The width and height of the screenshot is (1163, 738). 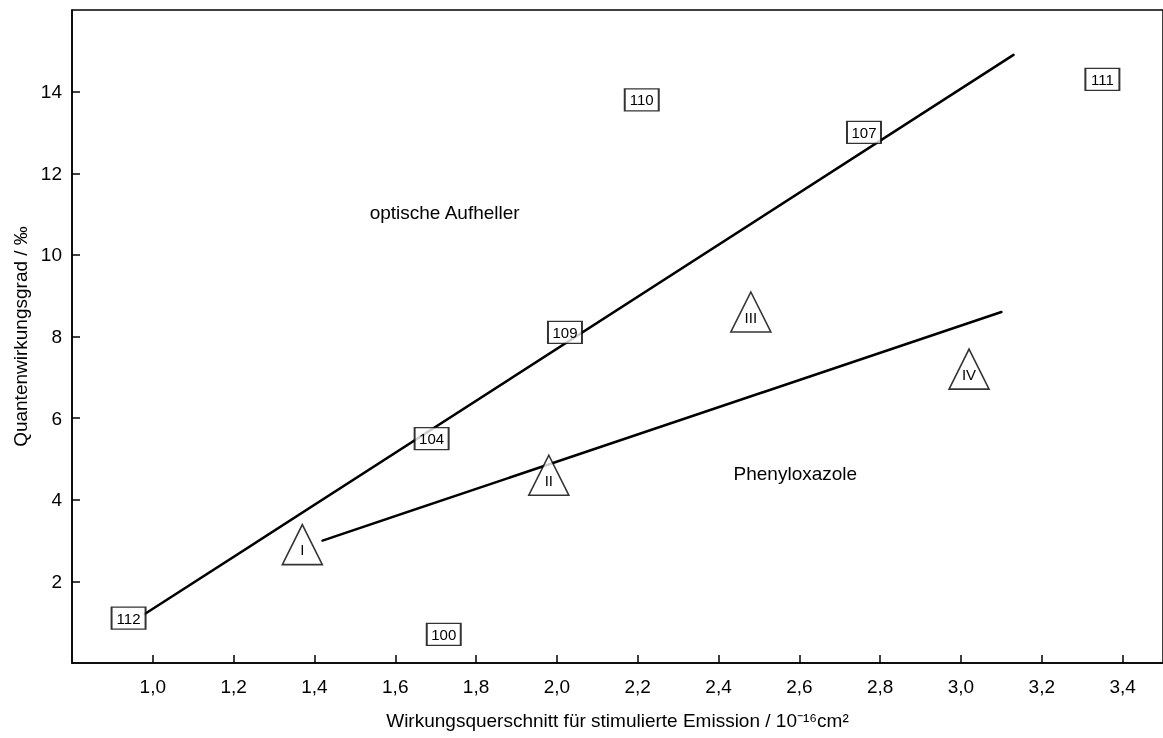 What do you see at coordinates (51, 92) in the screenshot?
I see `y-tick-label: 14` at bounding box center [51, 92].